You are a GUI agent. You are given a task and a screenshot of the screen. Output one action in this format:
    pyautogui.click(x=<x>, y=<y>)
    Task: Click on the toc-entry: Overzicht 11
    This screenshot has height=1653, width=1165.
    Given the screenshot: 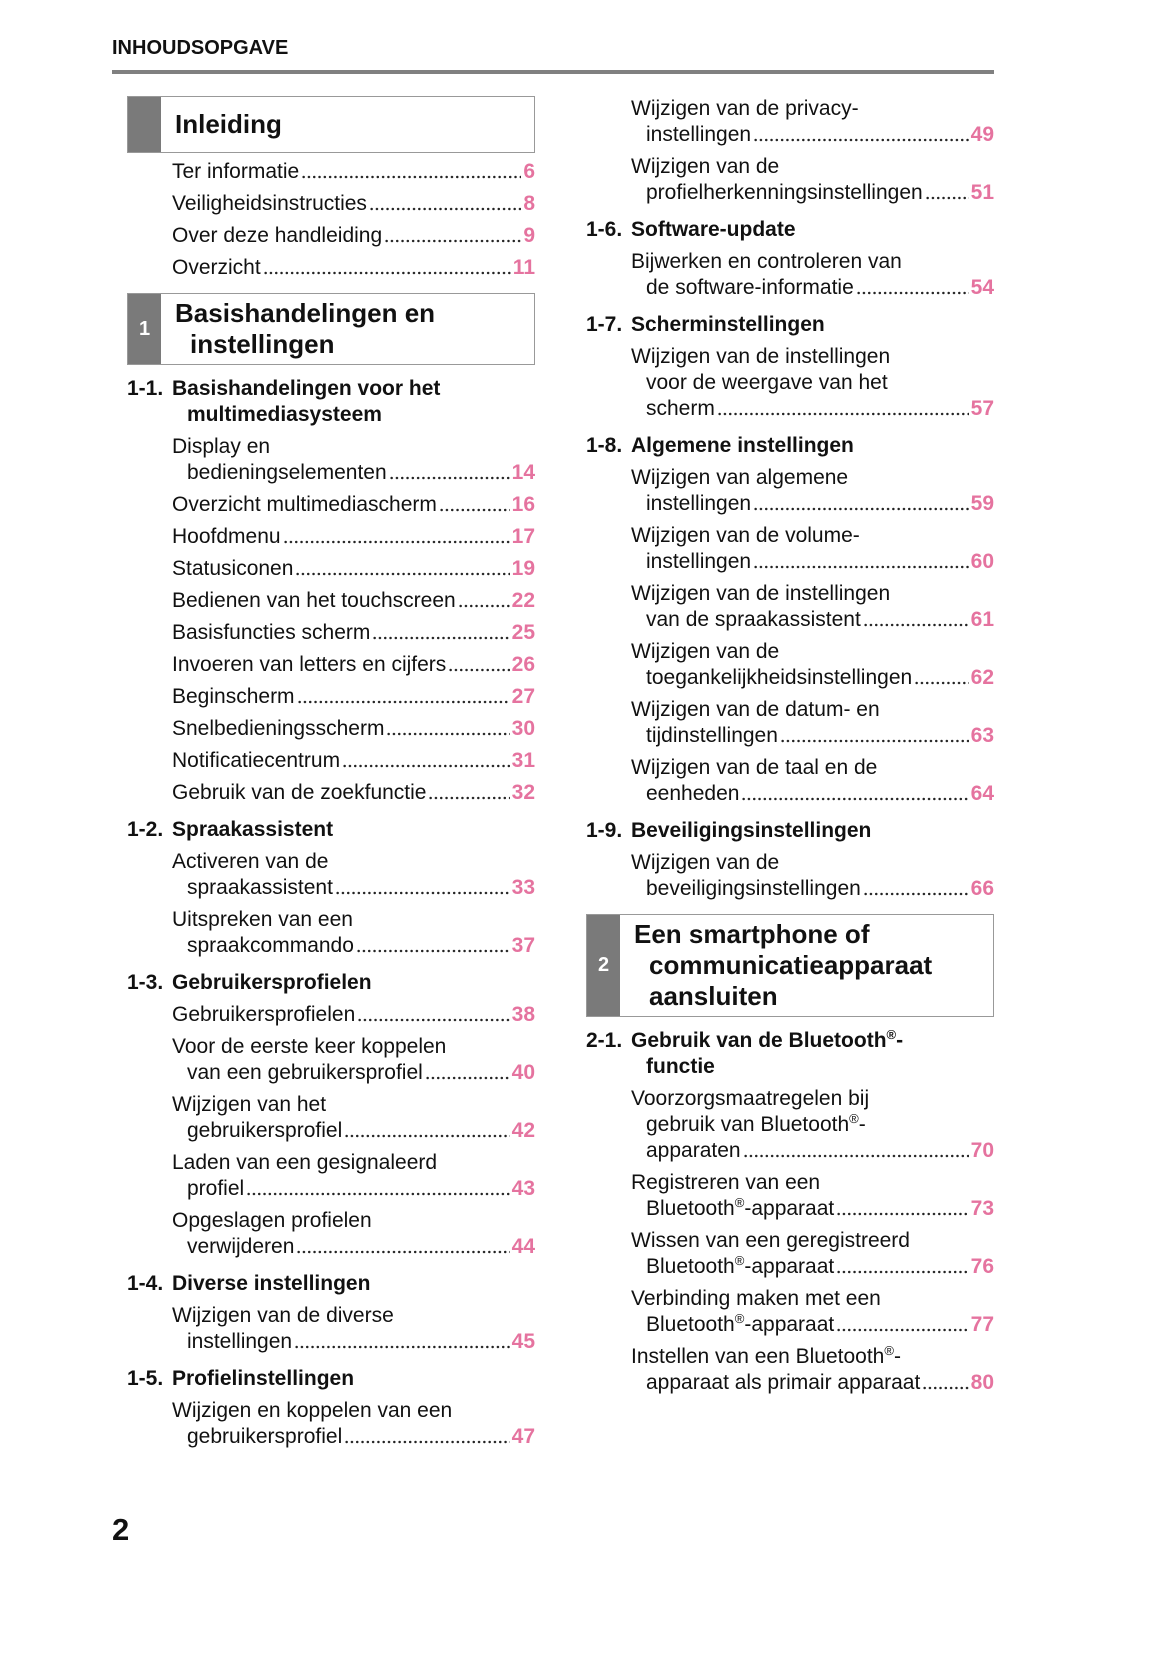 What is the action you would take?
    pyautogui.click(x=331, y=268)
    